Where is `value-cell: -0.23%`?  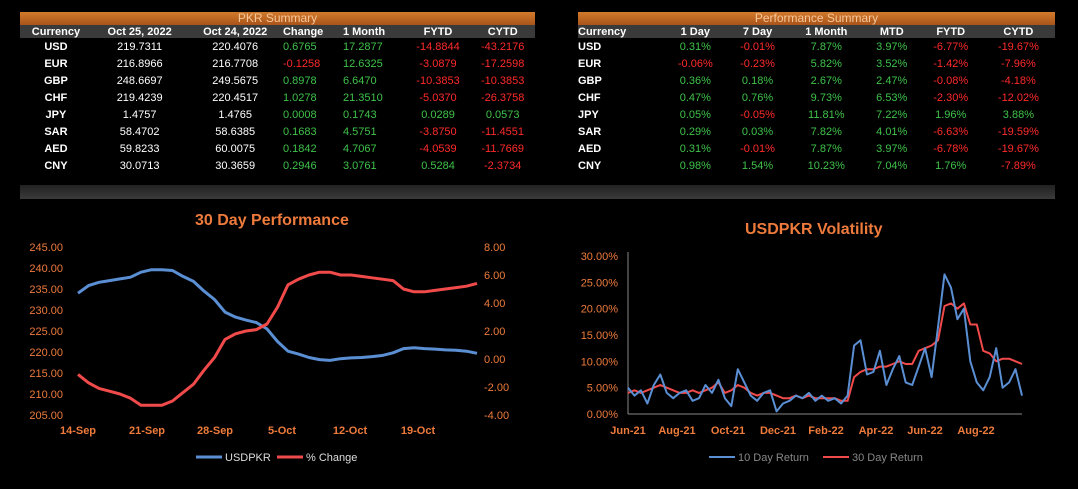 value-cell: -0.23% is located at coordinates (757, 63).